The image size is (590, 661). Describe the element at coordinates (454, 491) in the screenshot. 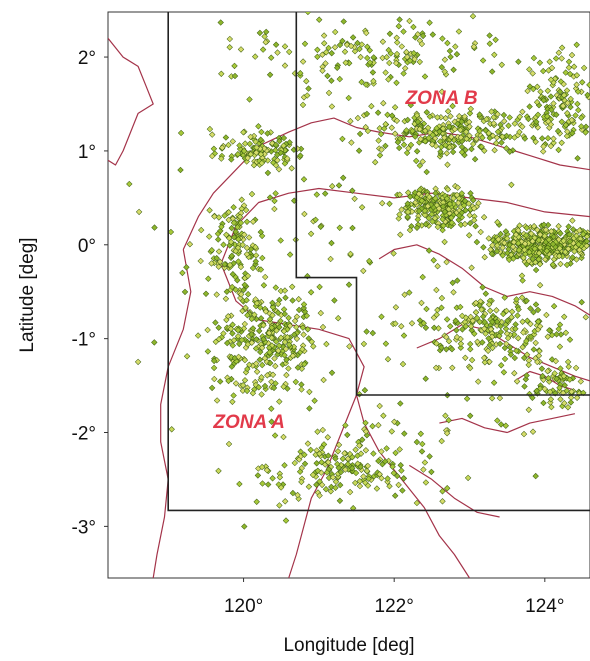

I see `coastline` at that location.